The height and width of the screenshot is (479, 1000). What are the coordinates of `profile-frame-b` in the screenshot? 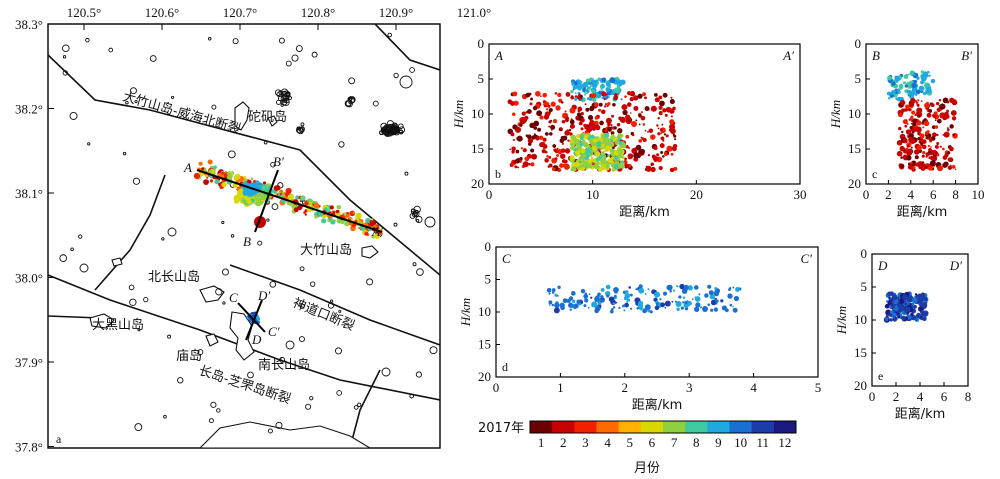 It's located at (644, 114).